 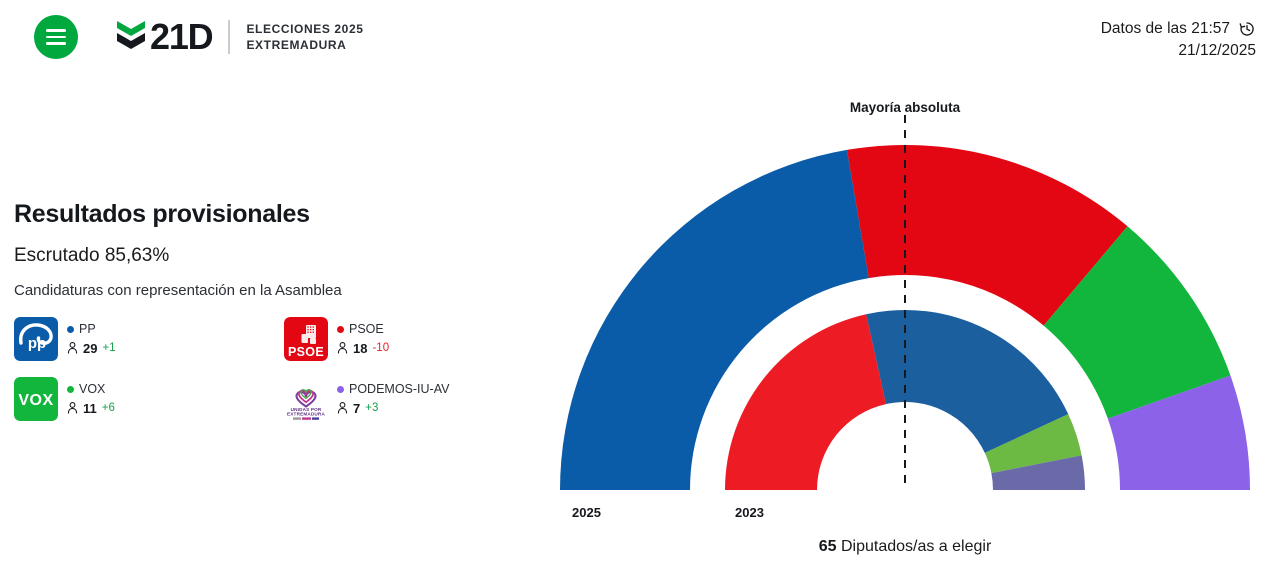 What do you see at coordinates (37, 343) in the screenshot?
I see `svg-text: pp` at bounding box center [37, 343].